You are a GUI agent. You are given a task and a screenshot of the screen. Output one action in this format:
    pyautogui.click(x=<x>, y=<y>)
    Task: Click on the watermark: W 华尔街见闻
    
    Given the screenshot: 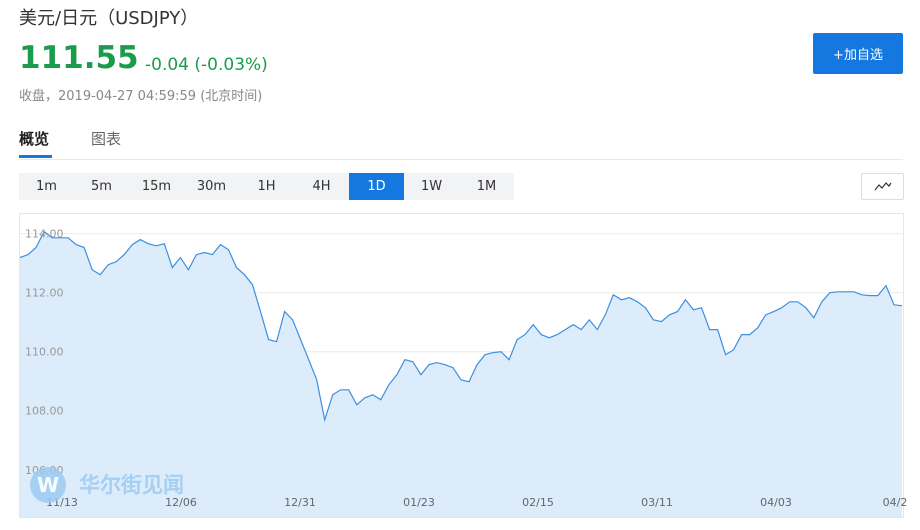 What is the action you would take?
    pyautogui.click(x=107, y=485)
    